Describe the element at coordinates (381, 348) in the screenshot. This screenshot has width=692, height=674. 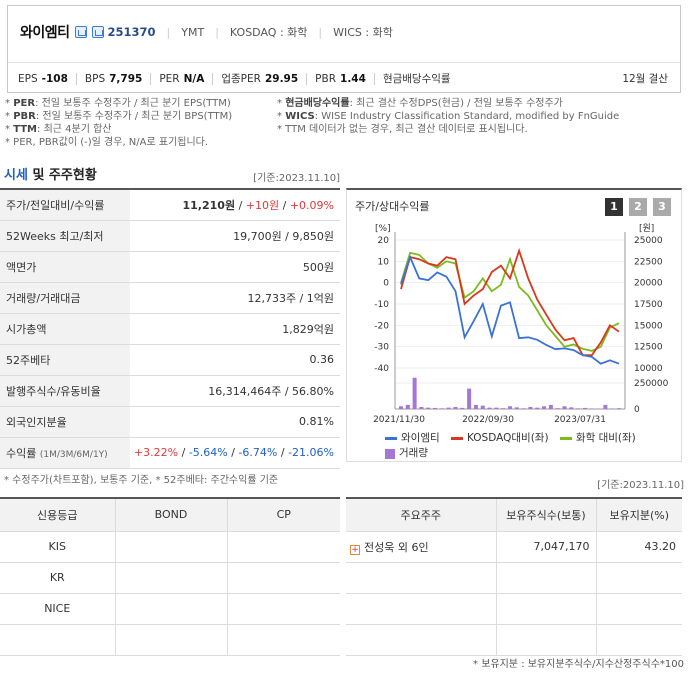
I see `left-tick-label: -30` at that location.